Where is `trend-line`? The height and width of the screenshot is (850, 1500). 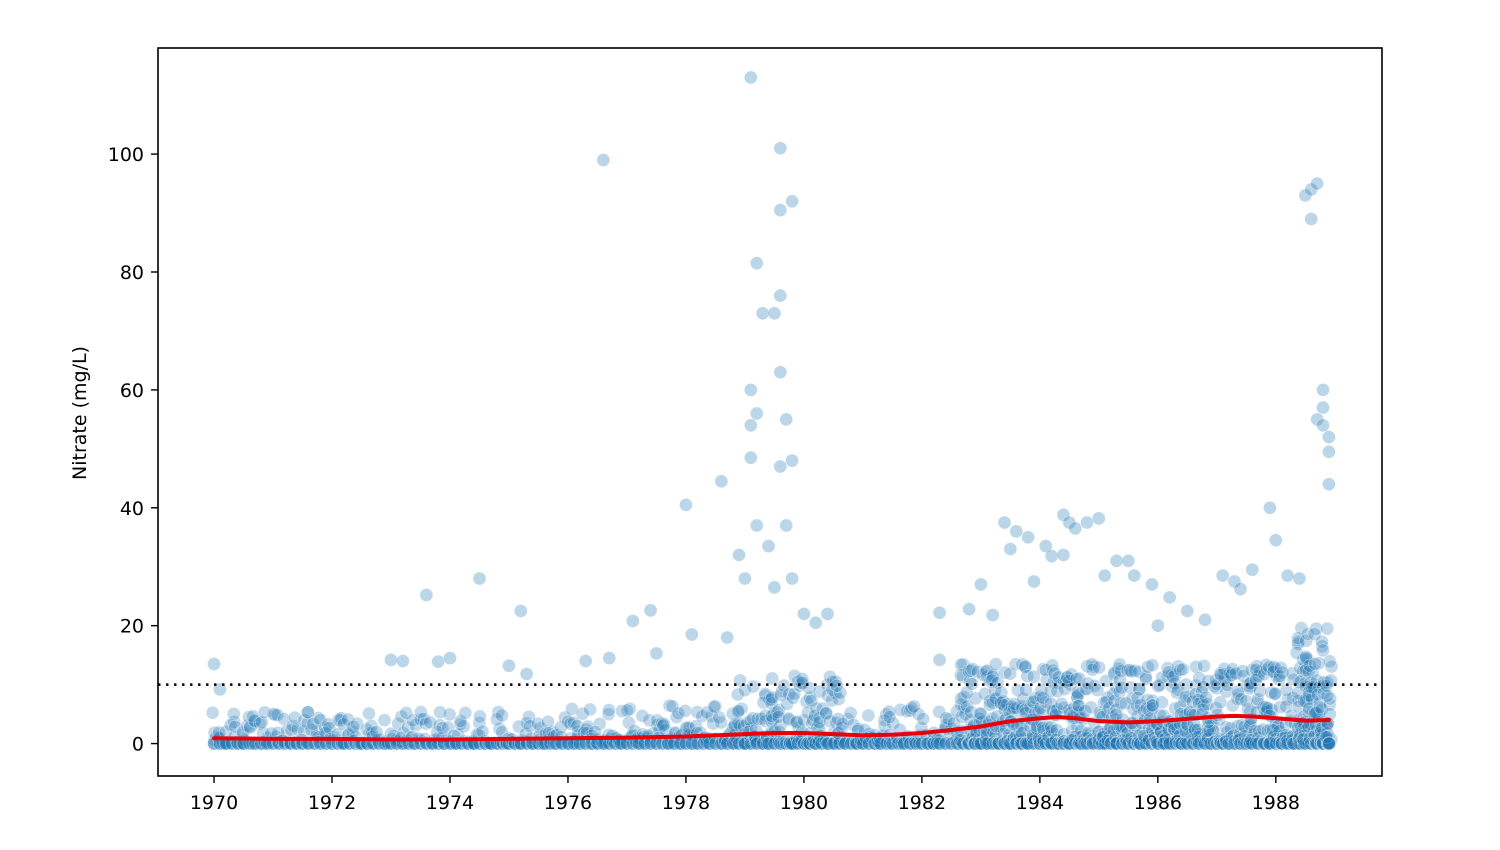
trend-line is located at coordinates (771, 727).